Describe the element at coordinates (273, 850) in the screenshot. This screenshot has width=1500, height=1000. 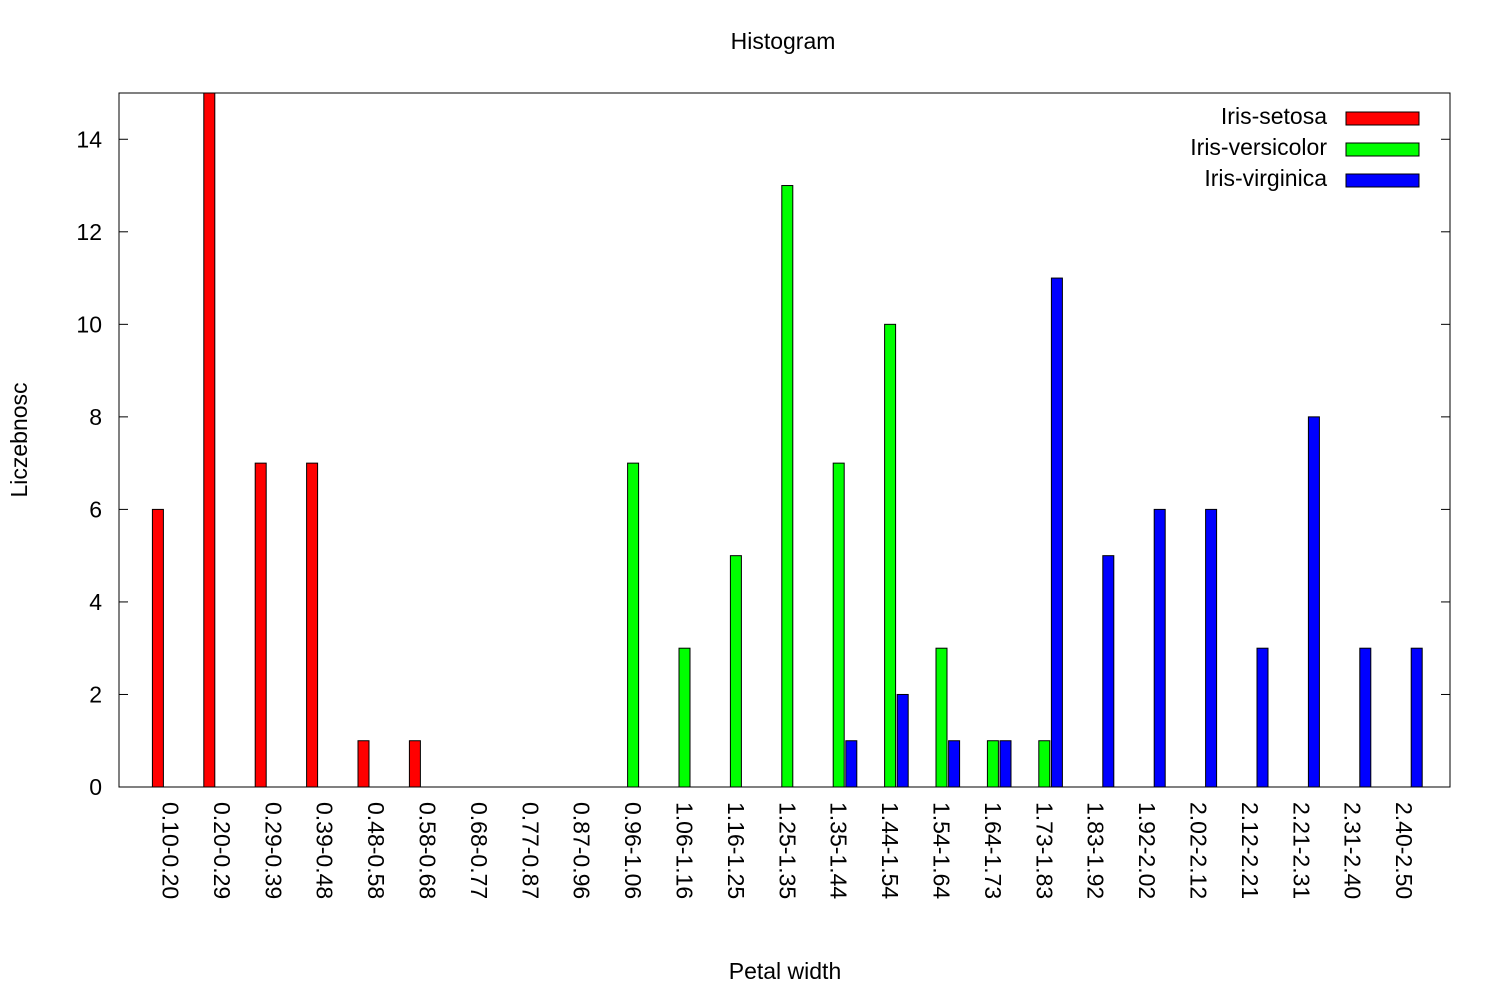
I see `x-tick-label: 0.29-0.39` at that location.